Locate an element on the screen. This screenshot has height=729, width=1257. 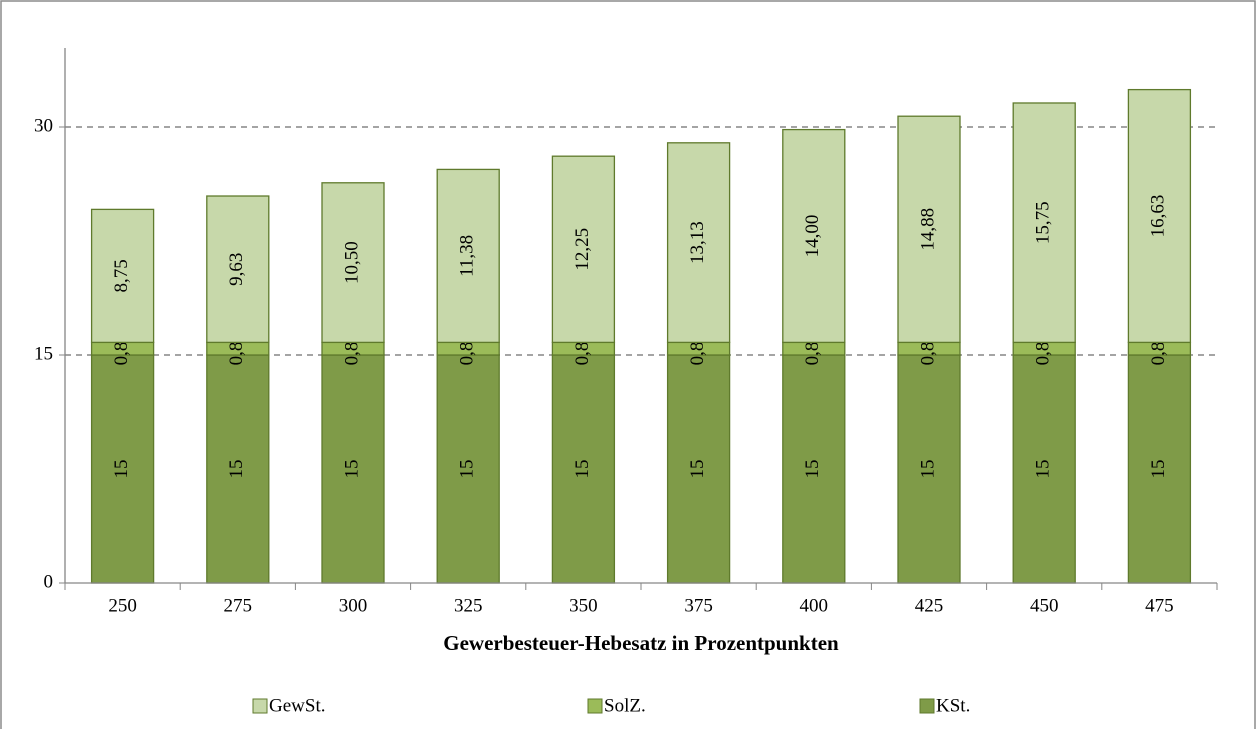
x-tick-label: 350 is located at coordinates (583, 605).